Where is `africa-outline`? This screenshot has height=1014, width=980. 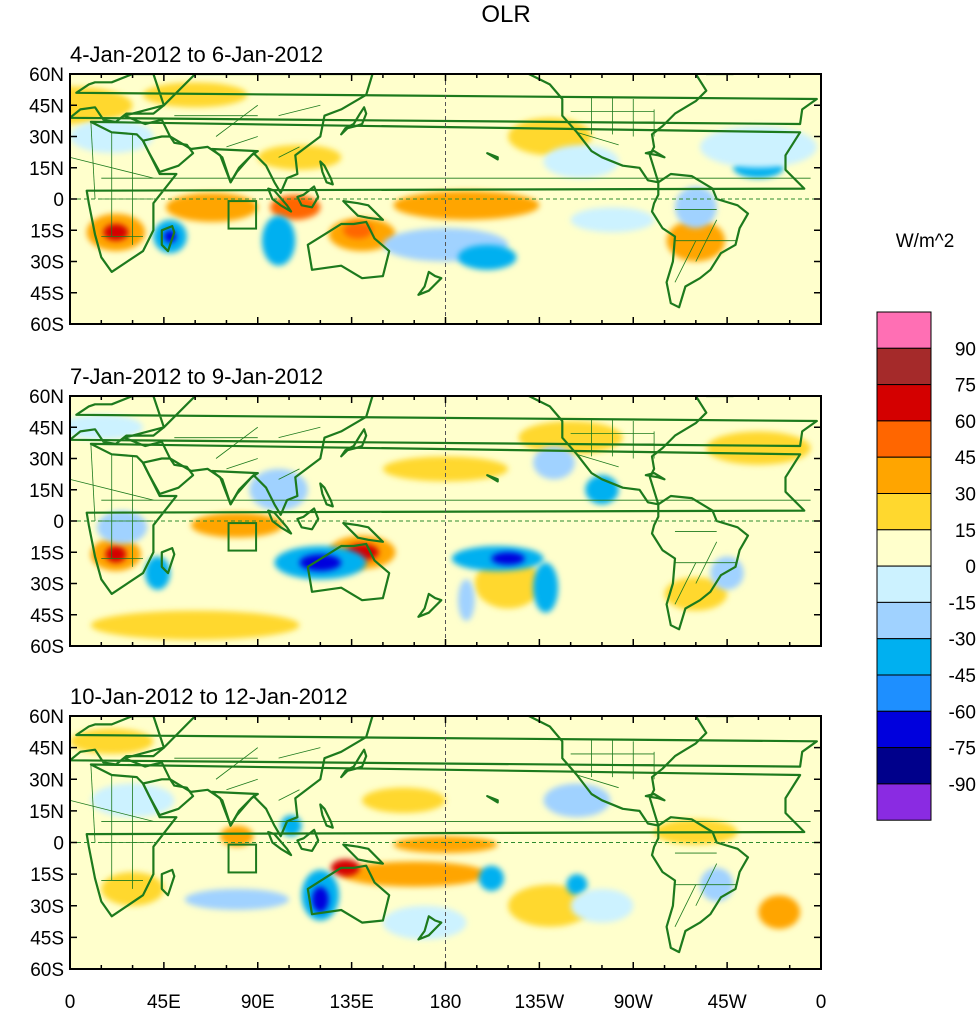 africa-outline is located at coordinates (445, 196).